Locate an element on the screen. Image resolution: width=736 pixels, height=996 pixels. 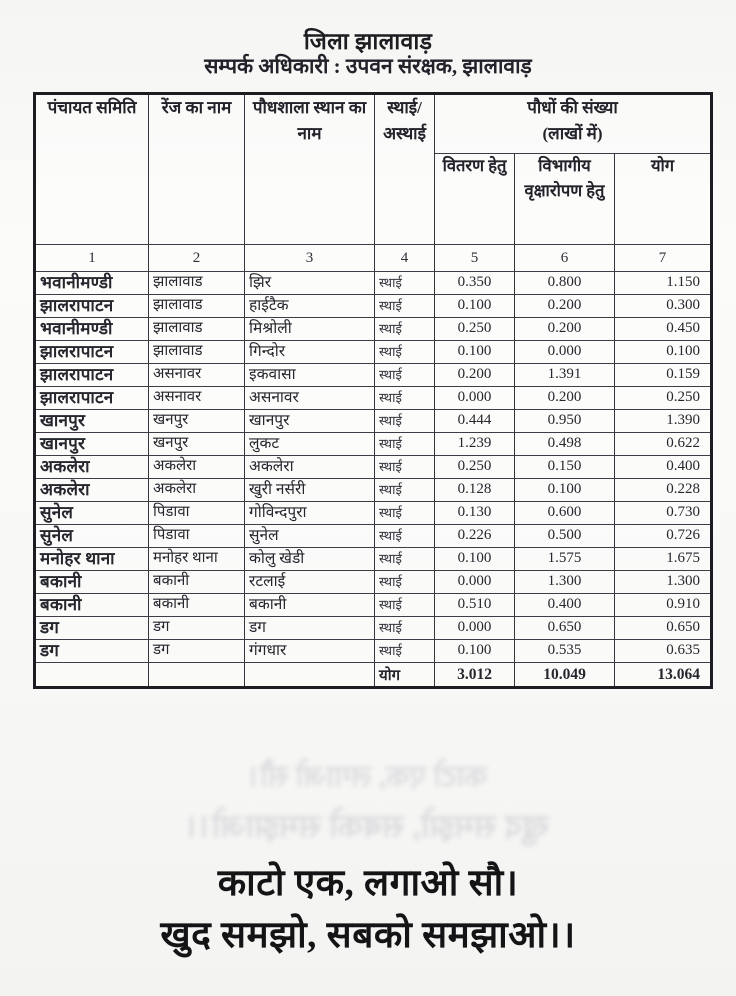
total-departmental-value: 10.049 is located at coordinates (564, 675).